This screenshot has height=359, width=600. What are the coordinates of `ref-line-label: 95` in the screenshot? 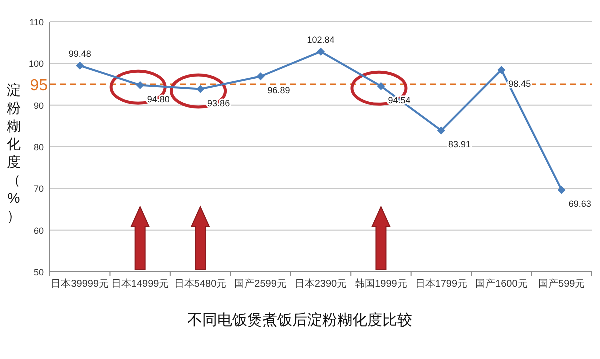 It's located at (39, 86).